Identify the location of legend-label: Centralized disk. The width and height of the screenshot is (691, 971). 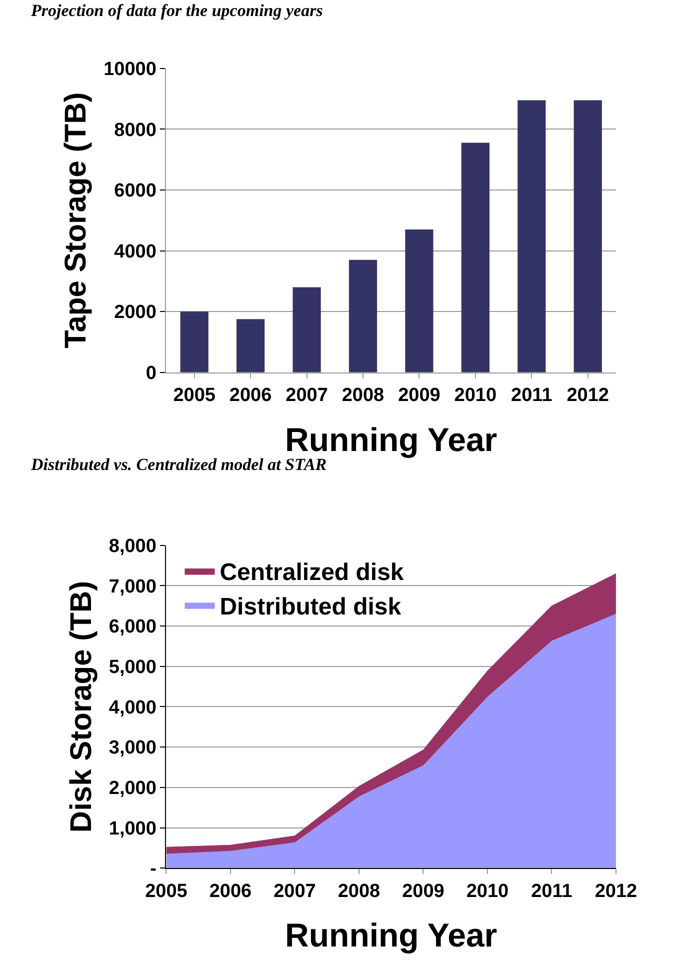
(312, 572).